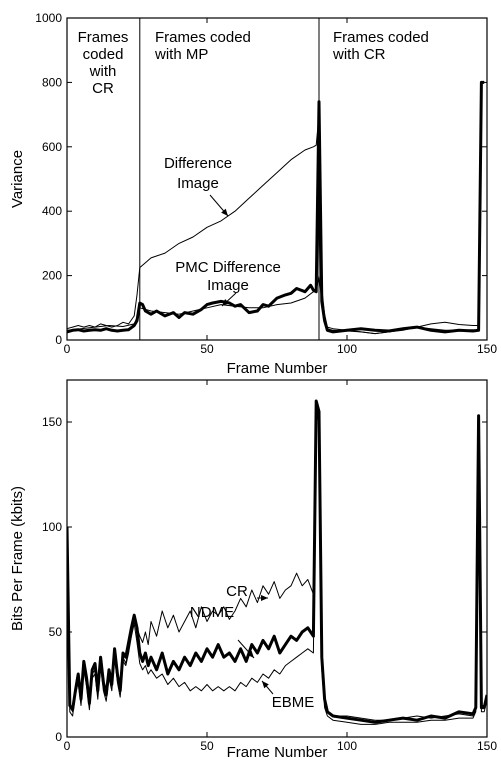 This screenshot has width=501, height=764. Describe the element at coordinates (293, 702) in the screenshot. I see `annotation-label: EBME` at that location.